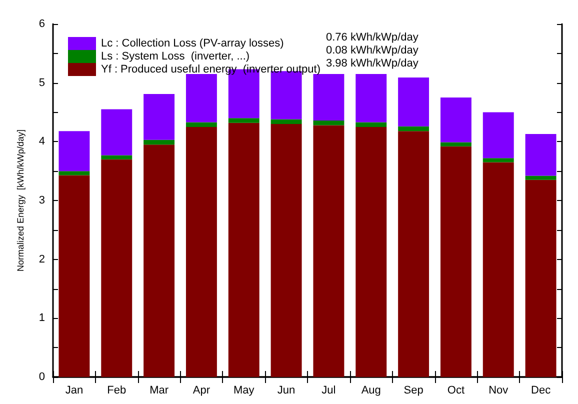  I want to click on x-tick-label: Oct, so click(456, 390).